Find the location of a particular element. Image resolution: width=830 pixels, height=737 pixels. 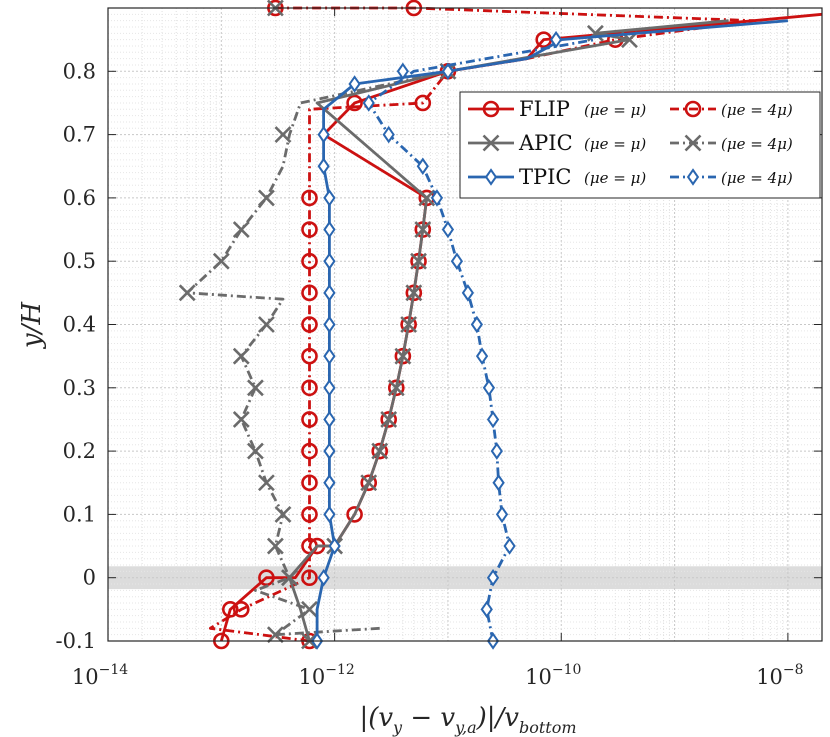

x-axis-label-part: |(v is located at coordinates (376, 718).